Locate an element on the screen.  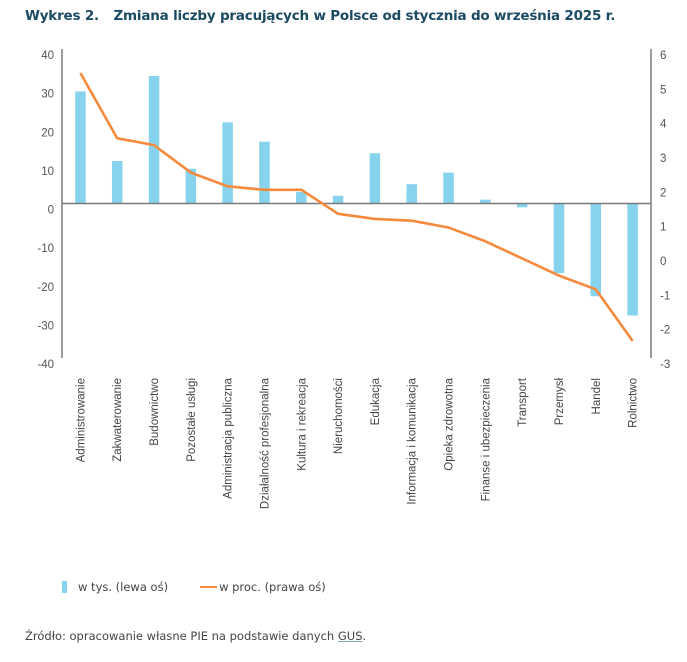
category-label: Informacja i komunikacja is located at coordinates (413, 440).